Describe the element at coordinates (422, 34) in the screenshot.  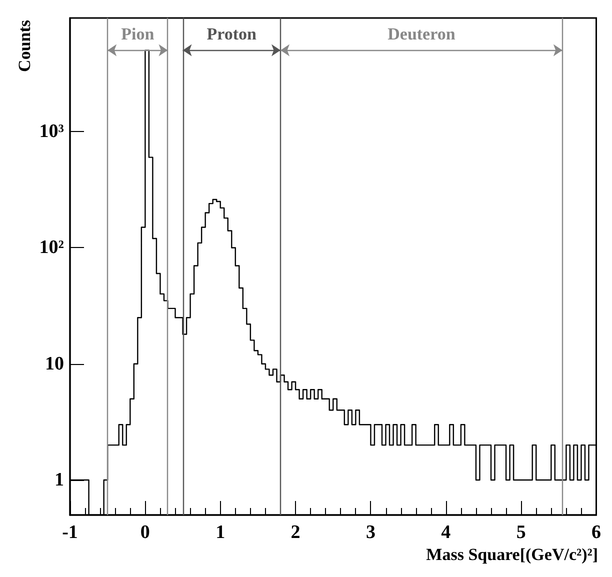
I see `annotation: Deuteron` at that location.